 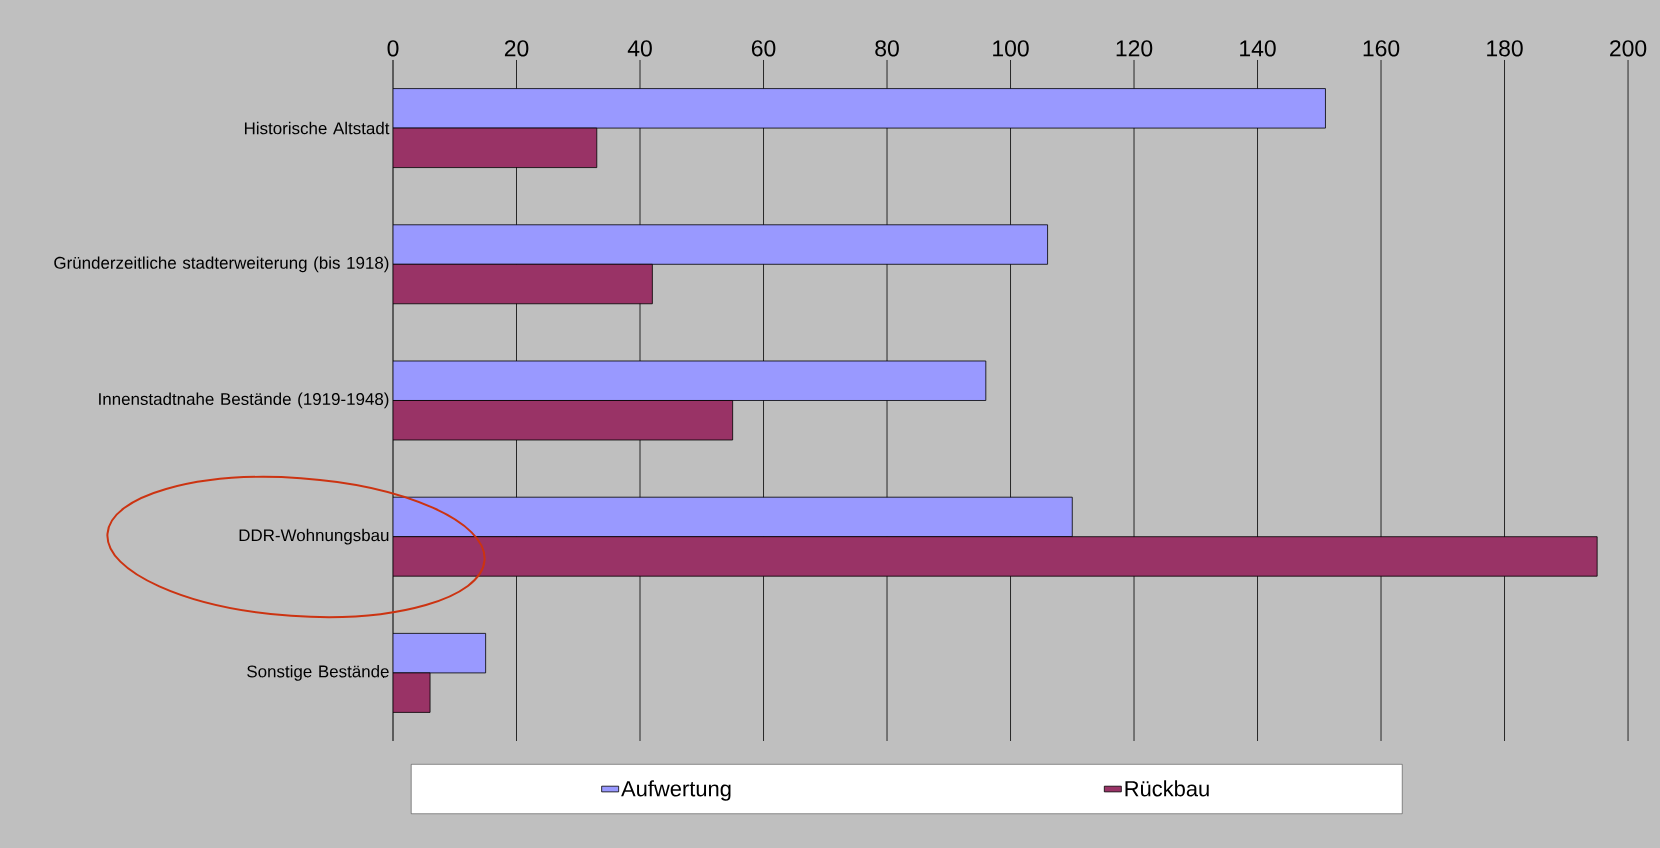 I want to click on x-tick-label: 0, so click(x=393, y=48).